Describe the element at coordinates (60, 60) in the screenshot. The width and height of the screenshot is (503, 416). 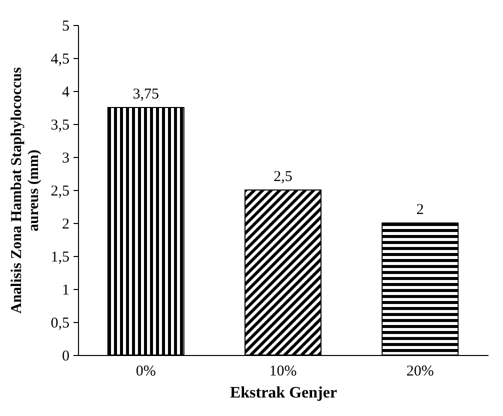
I see `y-tick-label: 4,5` at that location.